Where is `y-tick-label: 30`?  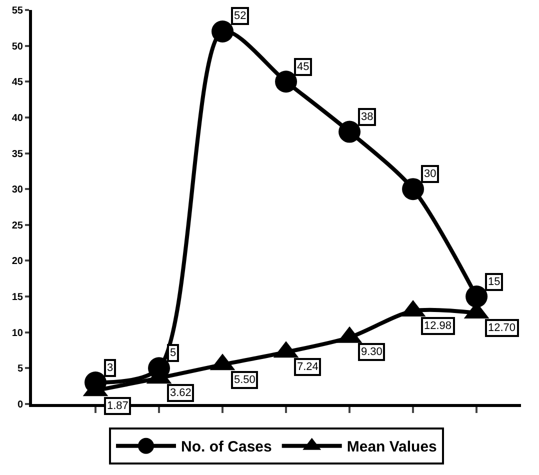 y-tick-label: 30 is located at coordinates (18, 190).